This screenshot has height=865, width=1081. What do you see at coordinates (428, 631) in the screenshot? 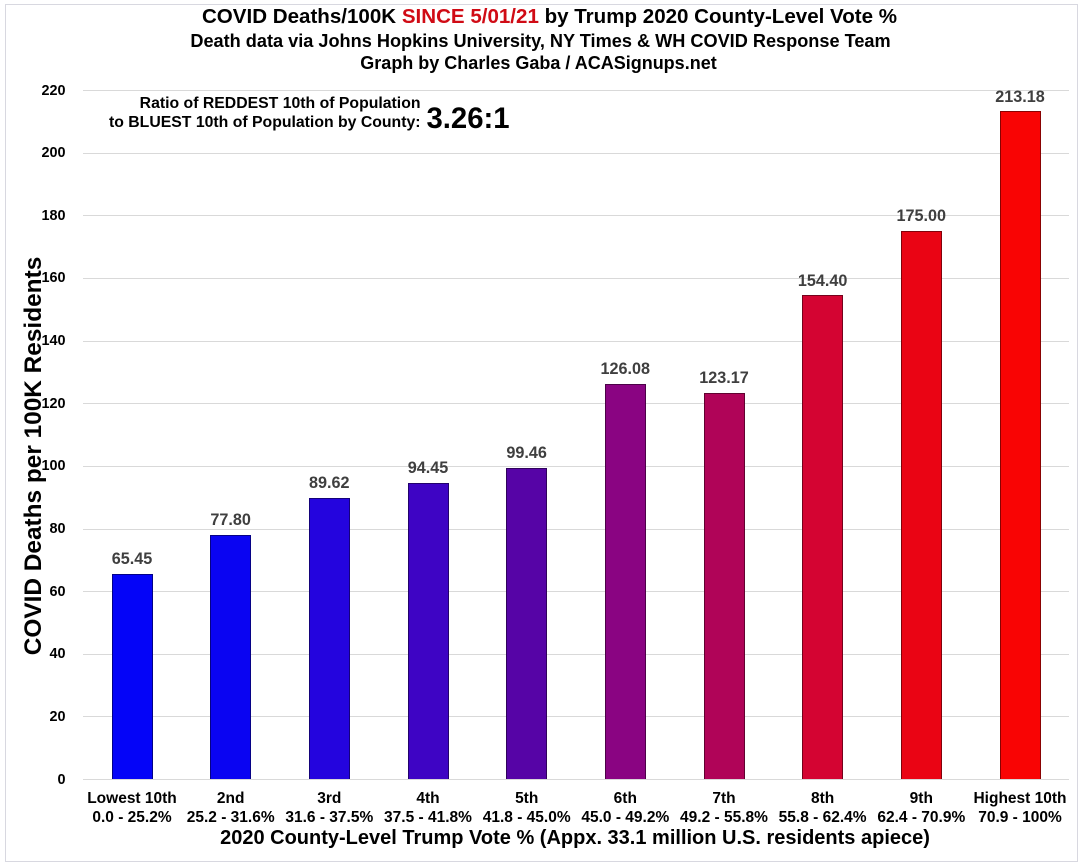
I see `bar-4th` at bounding box center [428, 631].